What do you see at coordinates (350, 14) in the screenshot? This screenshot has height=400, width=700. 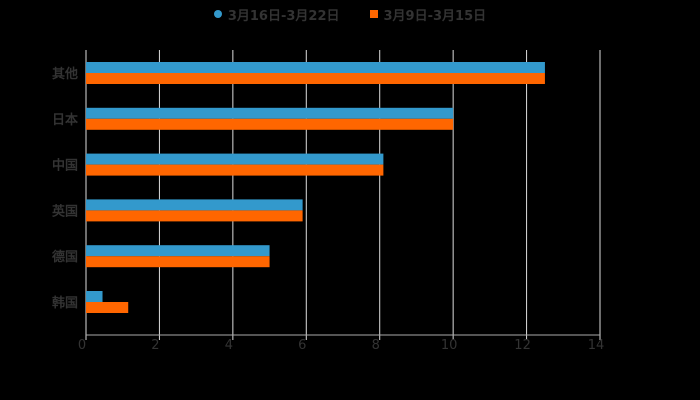 I see `chart-legend: 3月16日-3月22日 3月9日-3月15日` at bounding box center [350, 14].